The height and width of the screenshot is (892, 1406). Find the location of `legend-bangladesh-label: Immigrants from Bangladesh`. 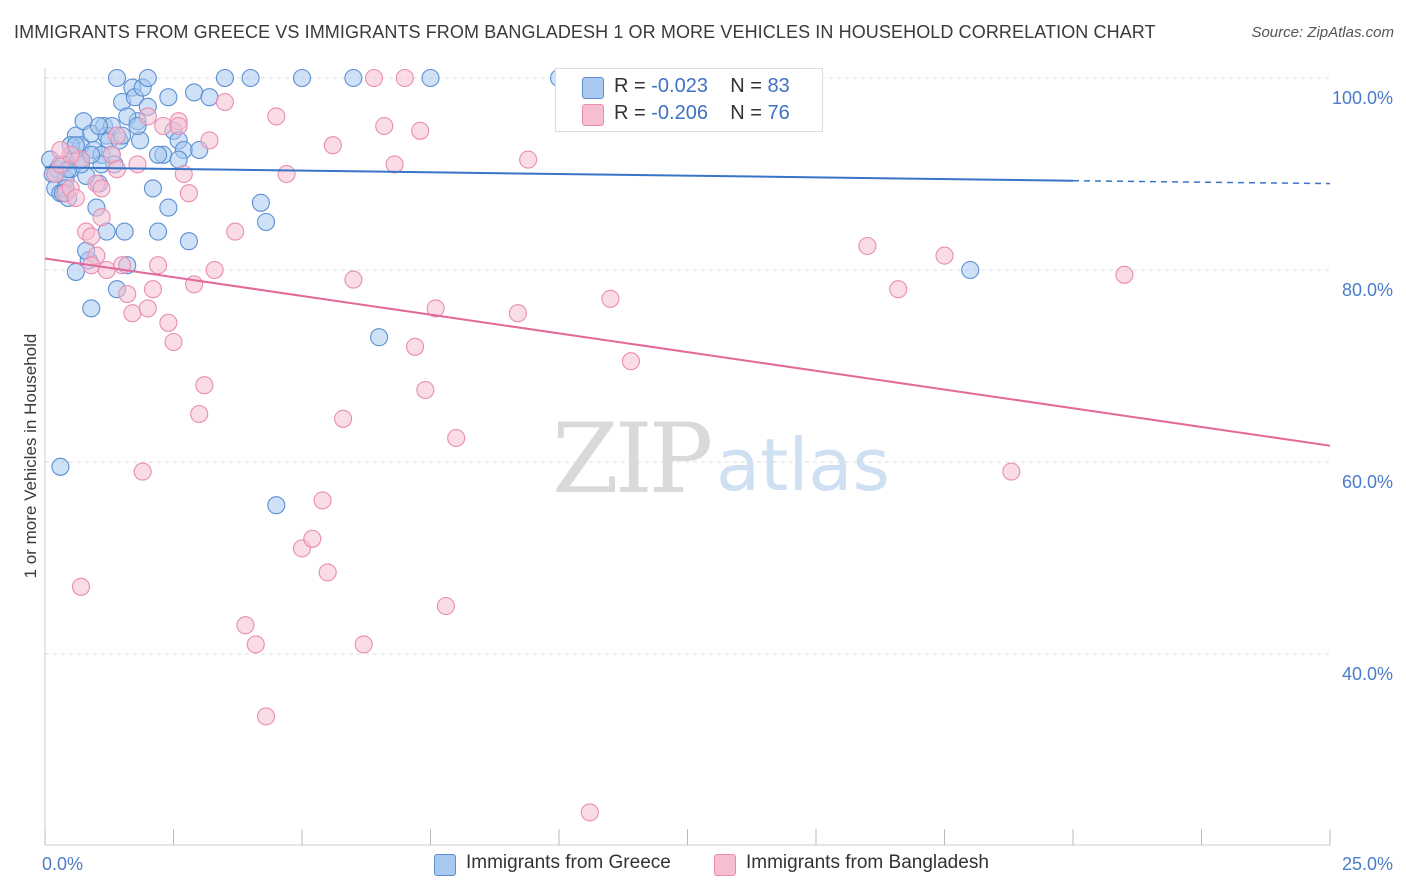

legend-bangladesh-label: Immigrants from Bangladesh is located at coordinates (867, 862).